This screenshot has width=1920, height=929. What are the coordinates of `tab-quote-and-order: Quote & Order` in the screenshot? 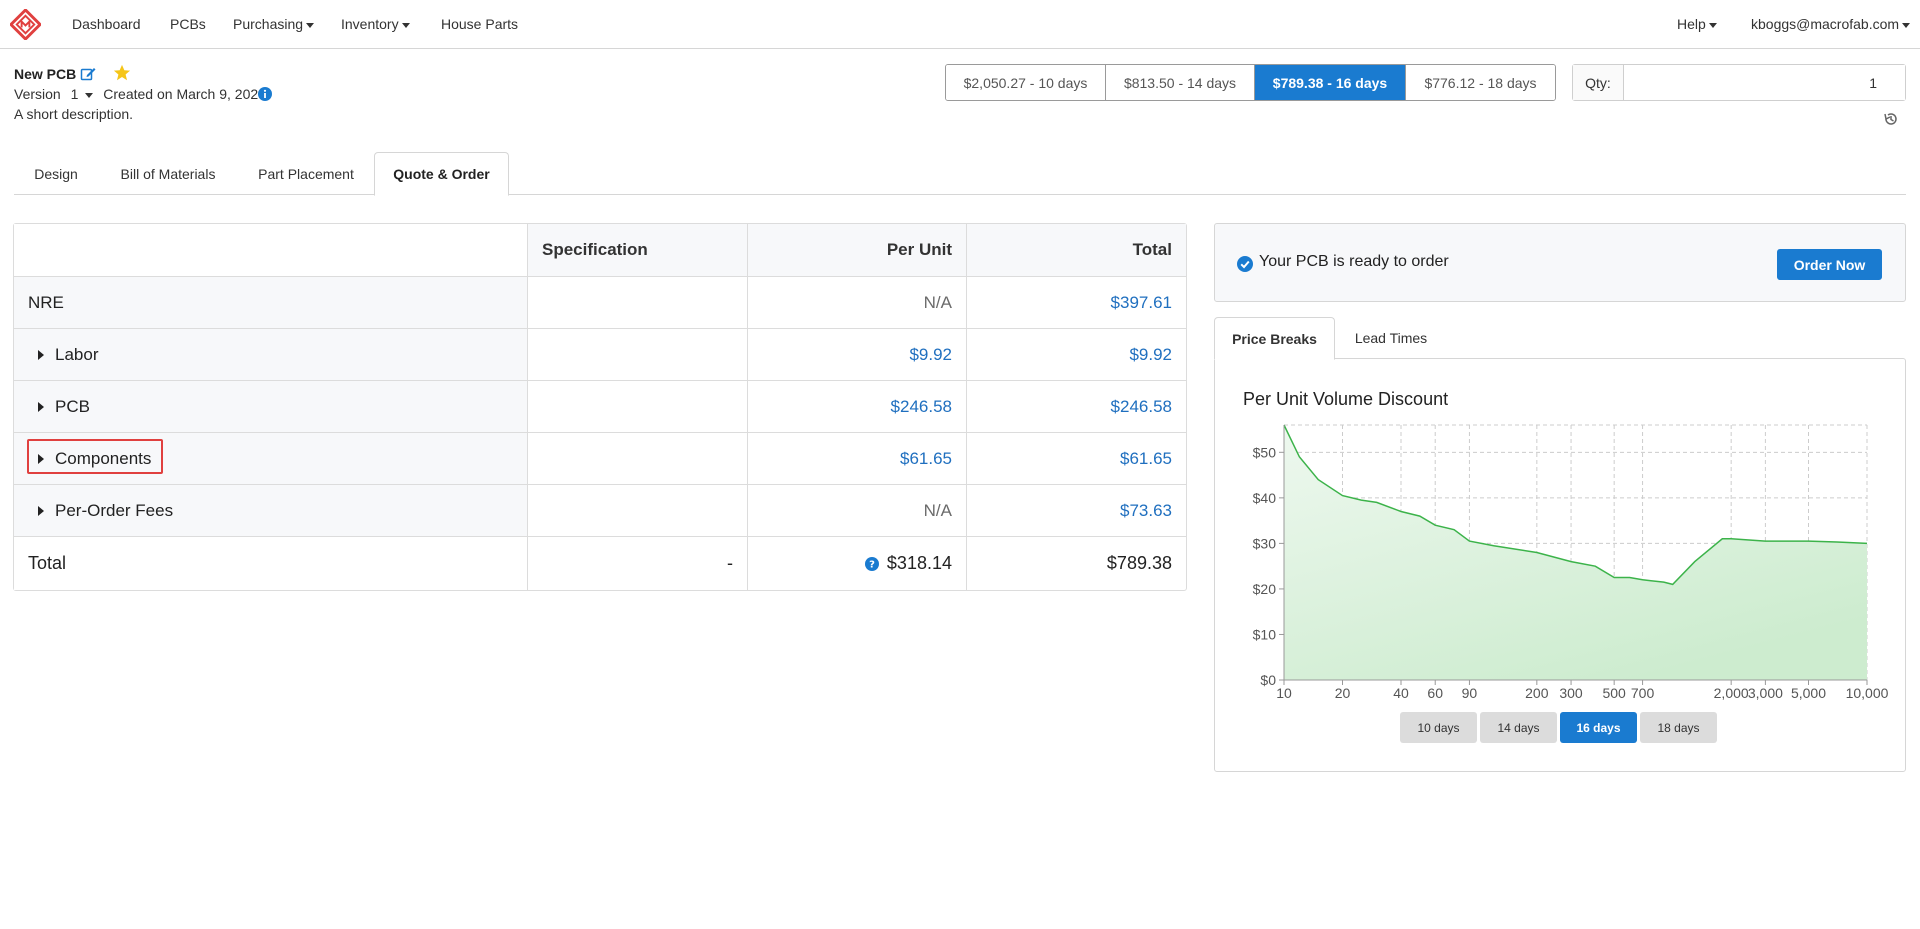 It's located at (441, 174).